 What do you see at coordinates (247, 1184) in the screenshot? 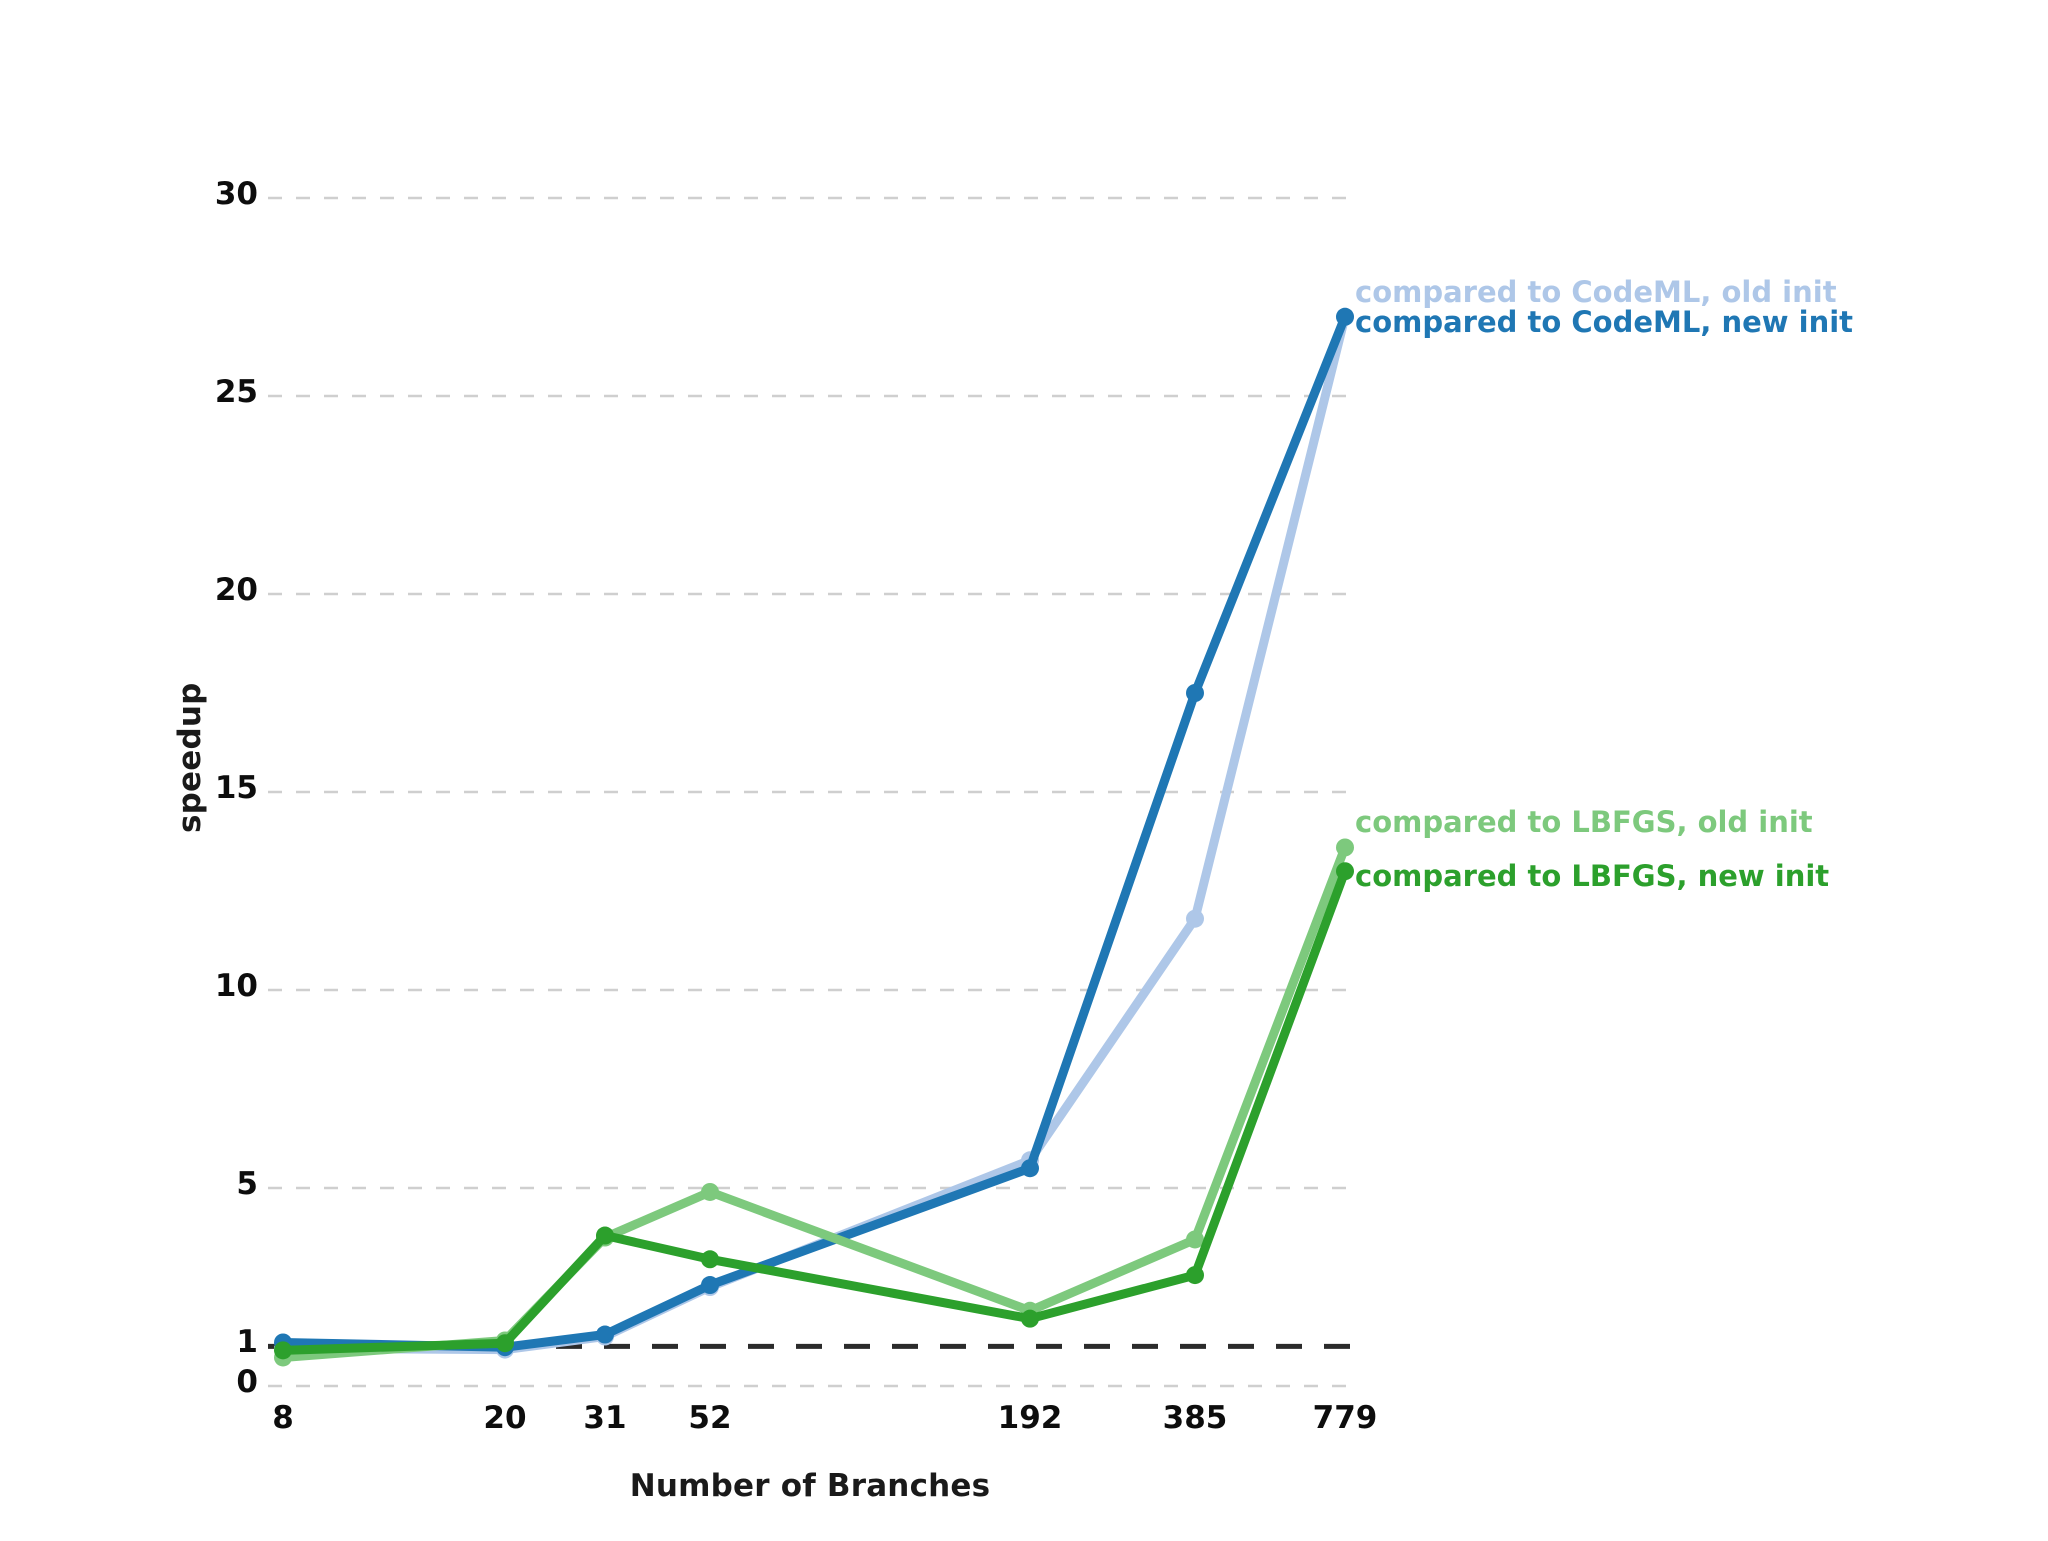
I see `y-tick-label: 5` at bounding box center [247, 1184].